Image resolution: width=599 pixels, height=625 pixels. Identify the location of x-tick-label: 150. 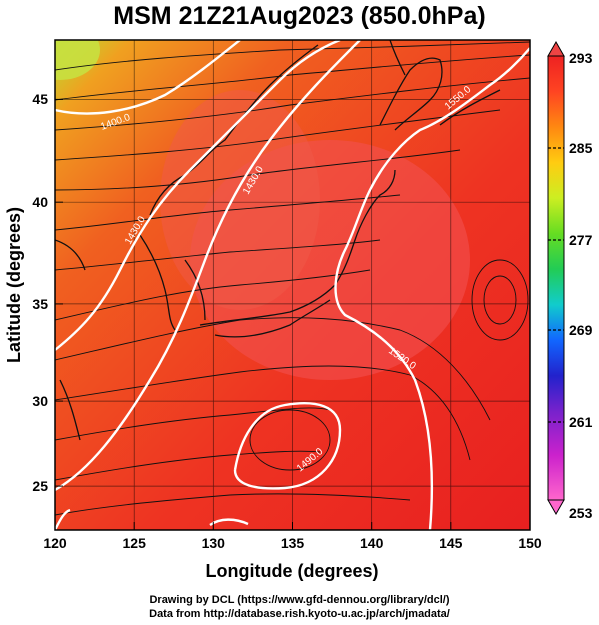
(530, 543).